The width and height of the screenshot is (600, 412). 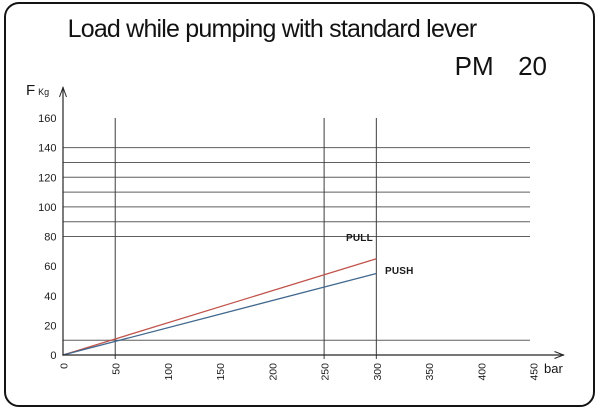 I want to click on y-tick-label: 20, so click(x=50, y=326).